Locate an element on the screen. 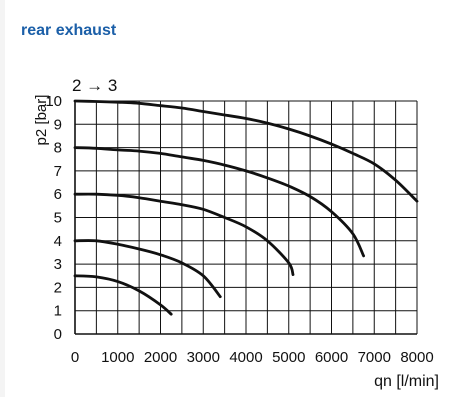 Image resolution: width=476 pixels, height=397 pixels. y-tick-label: 0 is located at coordinates (58, 334).